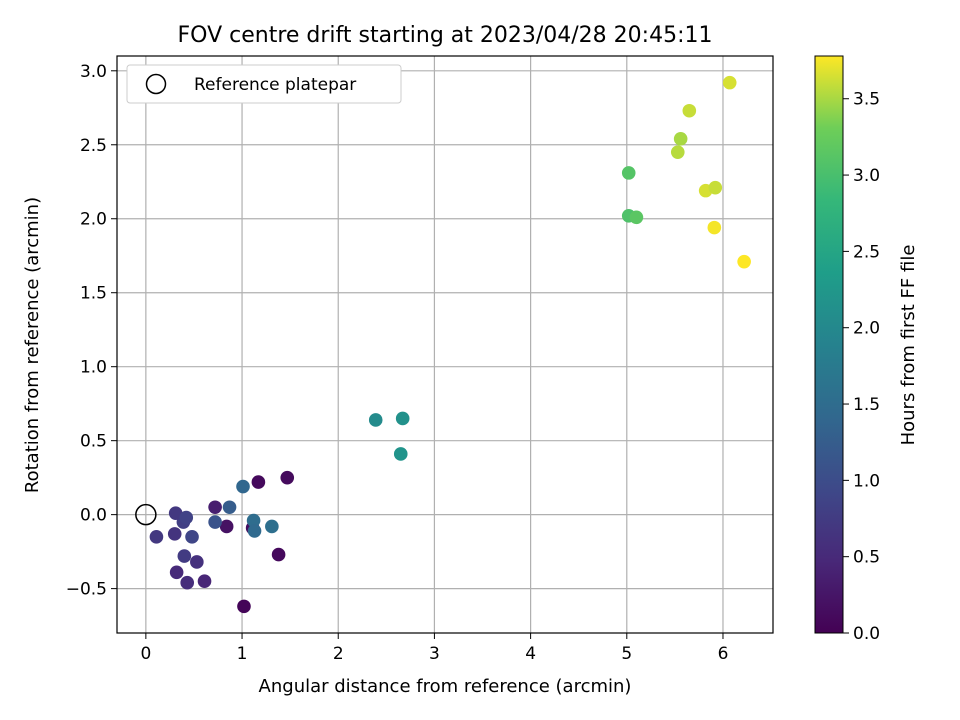 This screenshot has height=720, width=960. Describe the element at coordinates (626, 654) in the screenshot. I see `x-tick-label: 5` at that location.